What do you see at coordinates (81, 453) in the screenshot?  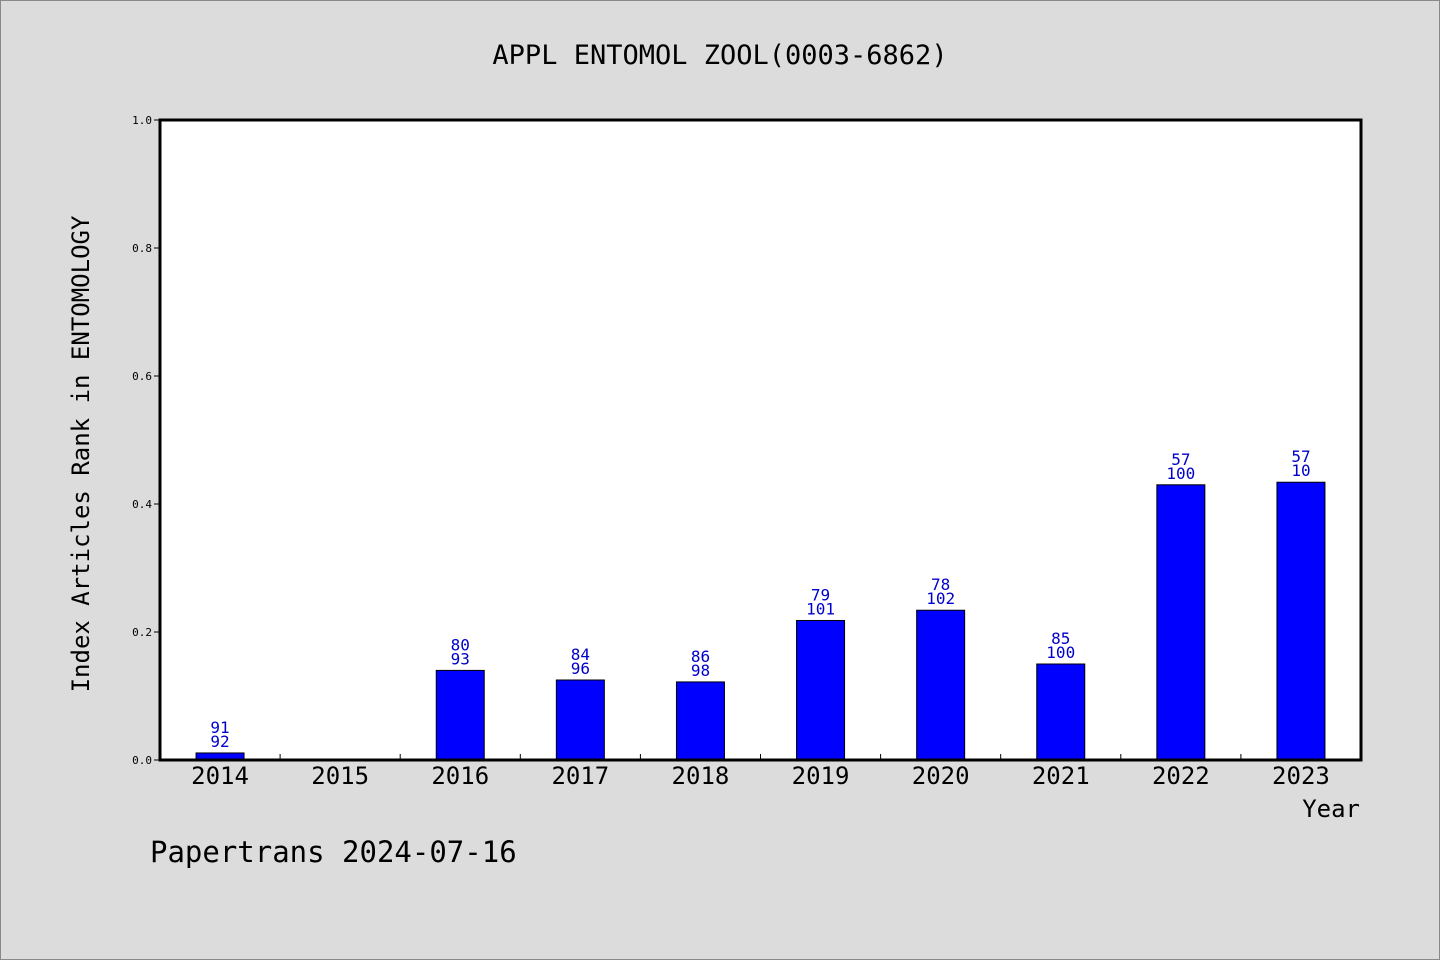 I see `y-axis-label: Index Articles Rank in ENTOMOLOGY` at bounding box center [81, 453].